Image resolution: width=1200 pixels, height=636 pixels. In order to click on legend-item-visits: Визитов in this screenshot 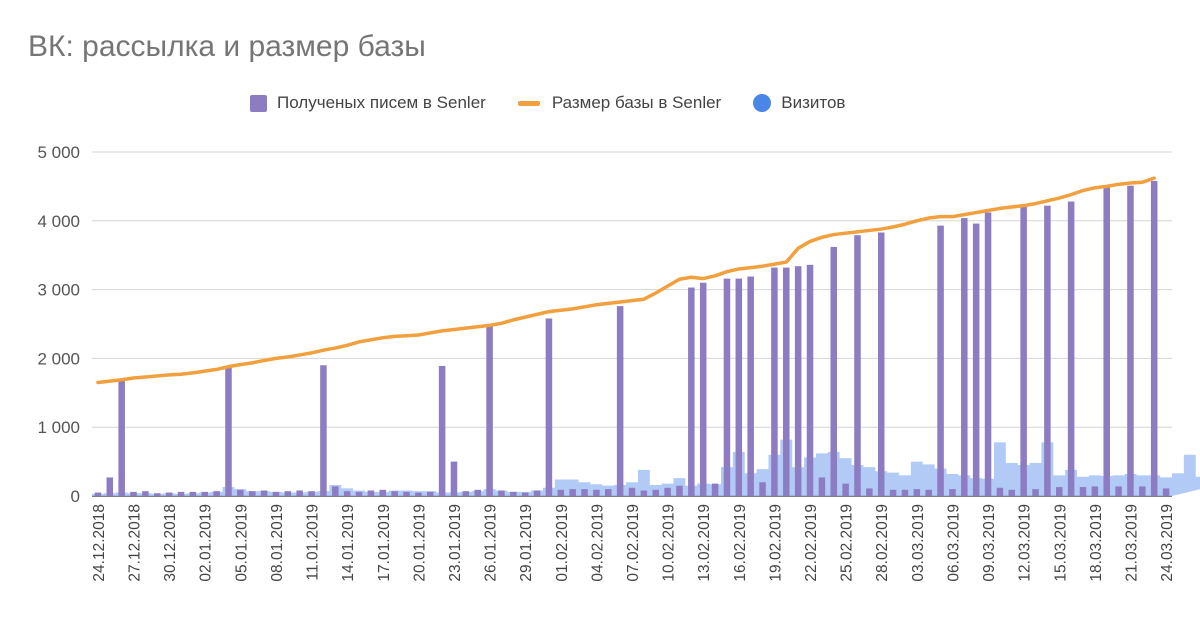, I will do `click(799, 103)`.